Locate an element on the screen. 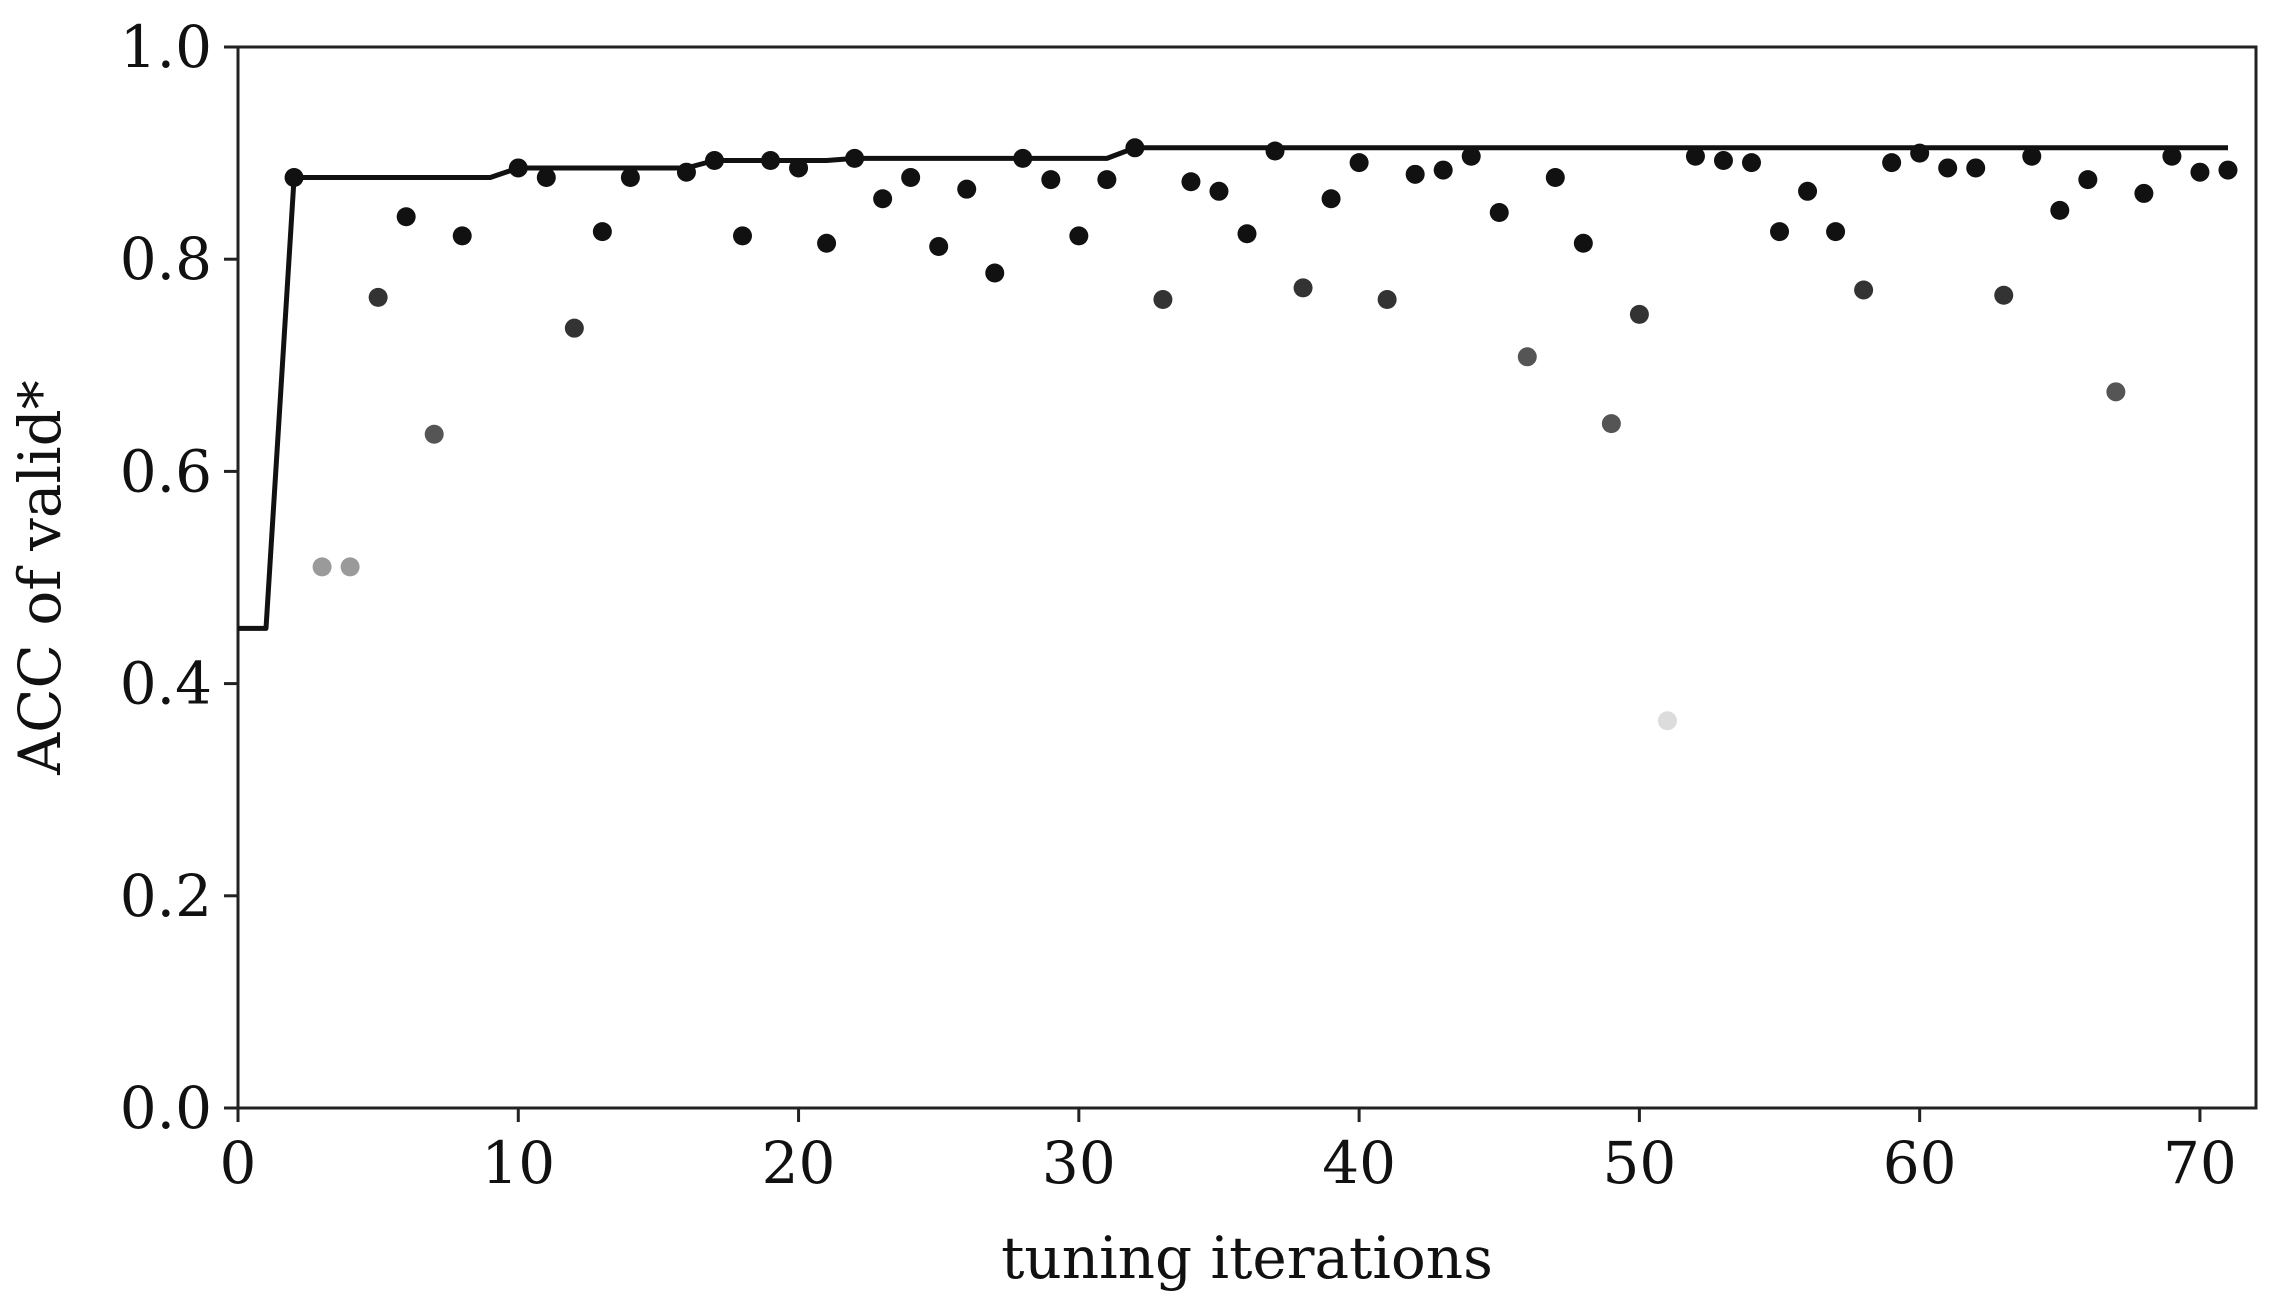 Image resolution: width=2278 pixels, height=1307 pixels. x-axis-title: tuning iterations is located at coordinates (1247, 1258).